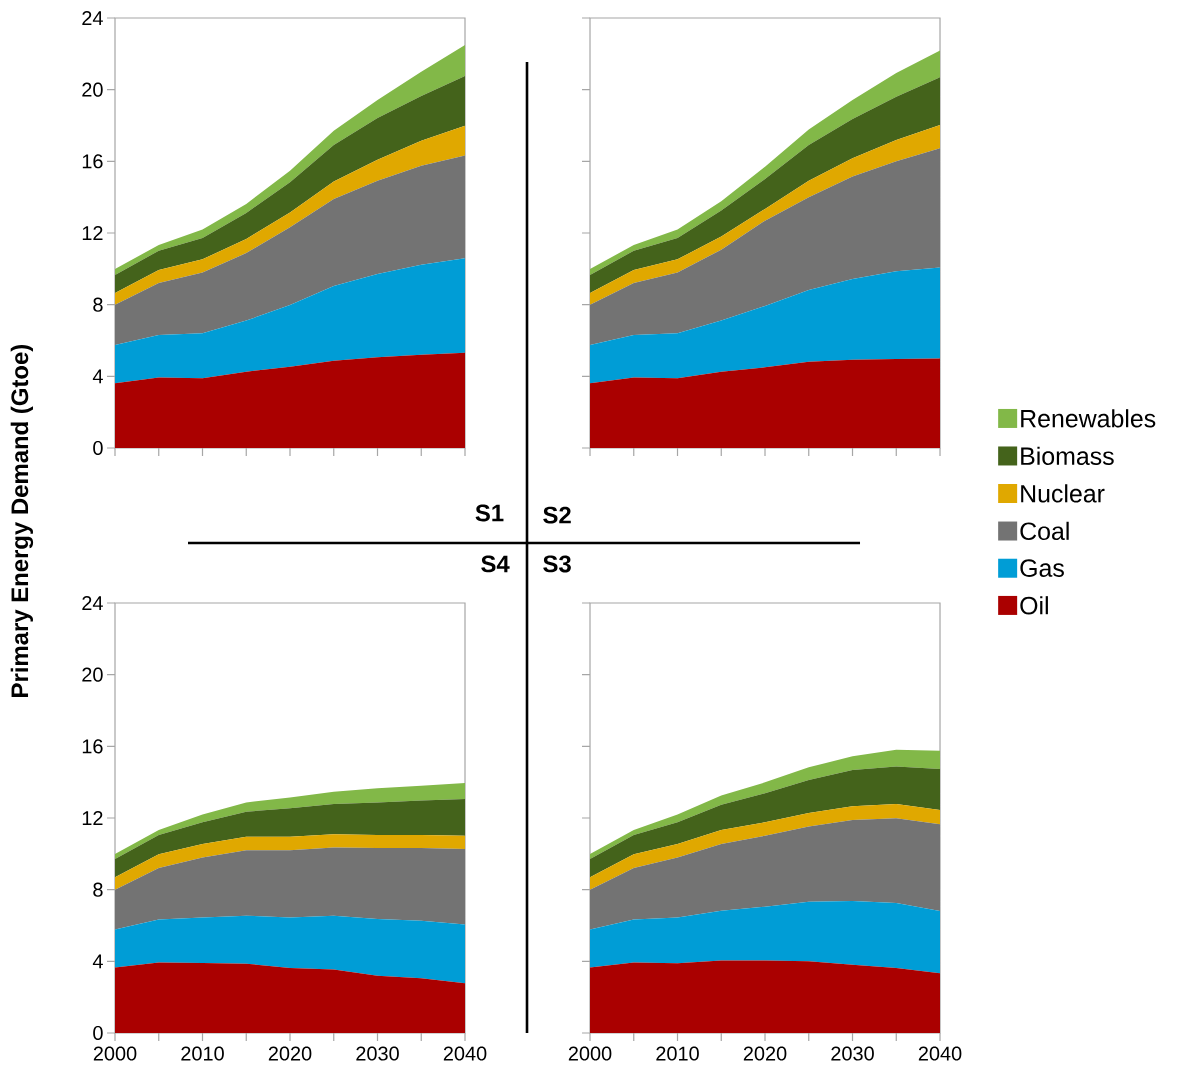  What do you see at coordinates (1067, 455) in the screenshot?
I see `legend-label: Biomass` at bounding box center [1067, 455].